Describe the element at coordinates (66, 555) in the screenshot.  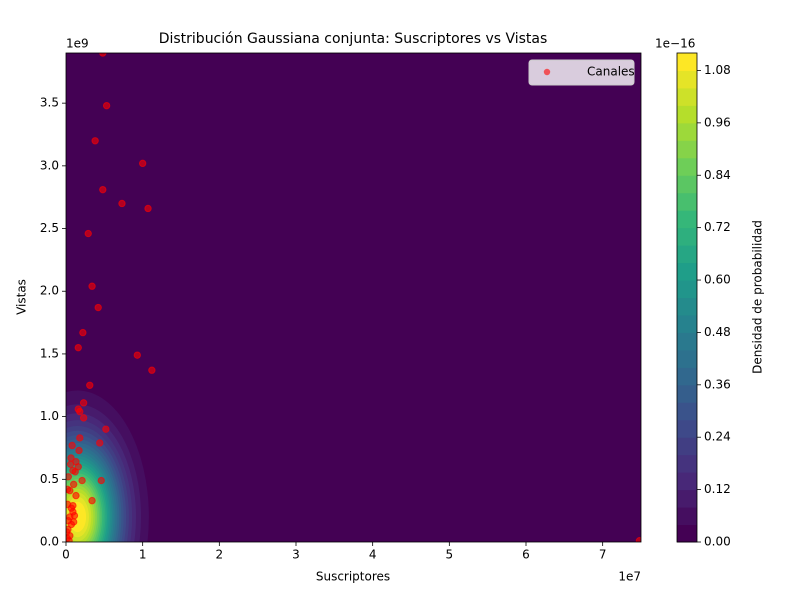
I see `x-tick-label: 0` at that location.